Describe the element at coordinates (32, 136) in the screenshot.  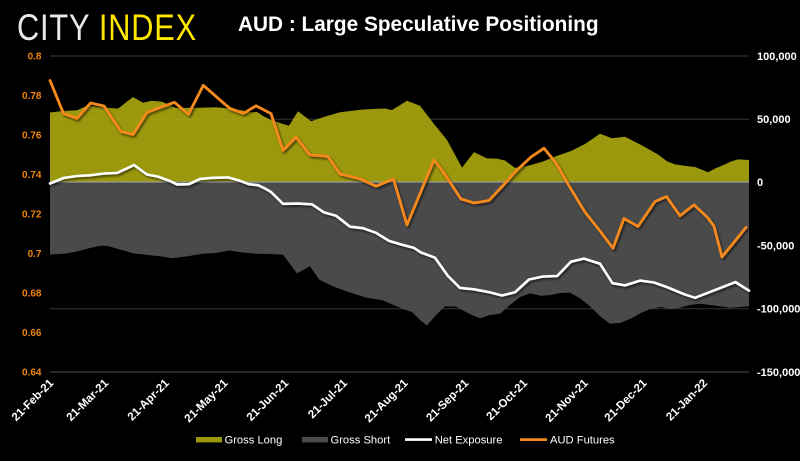
I see `svg-text: 0.76` at that location.